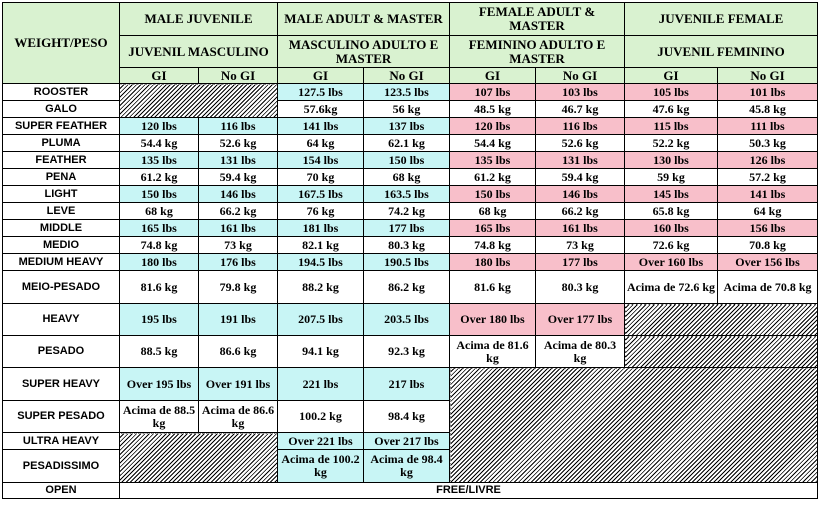 The image size is (820, 511). I want to click on weight-value: 86.6 kg, so click(238, 351).